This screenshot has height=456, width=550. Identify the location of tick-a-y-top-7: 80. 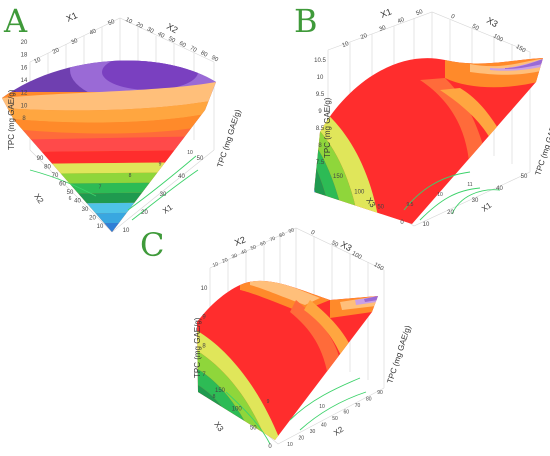
(203, 54).